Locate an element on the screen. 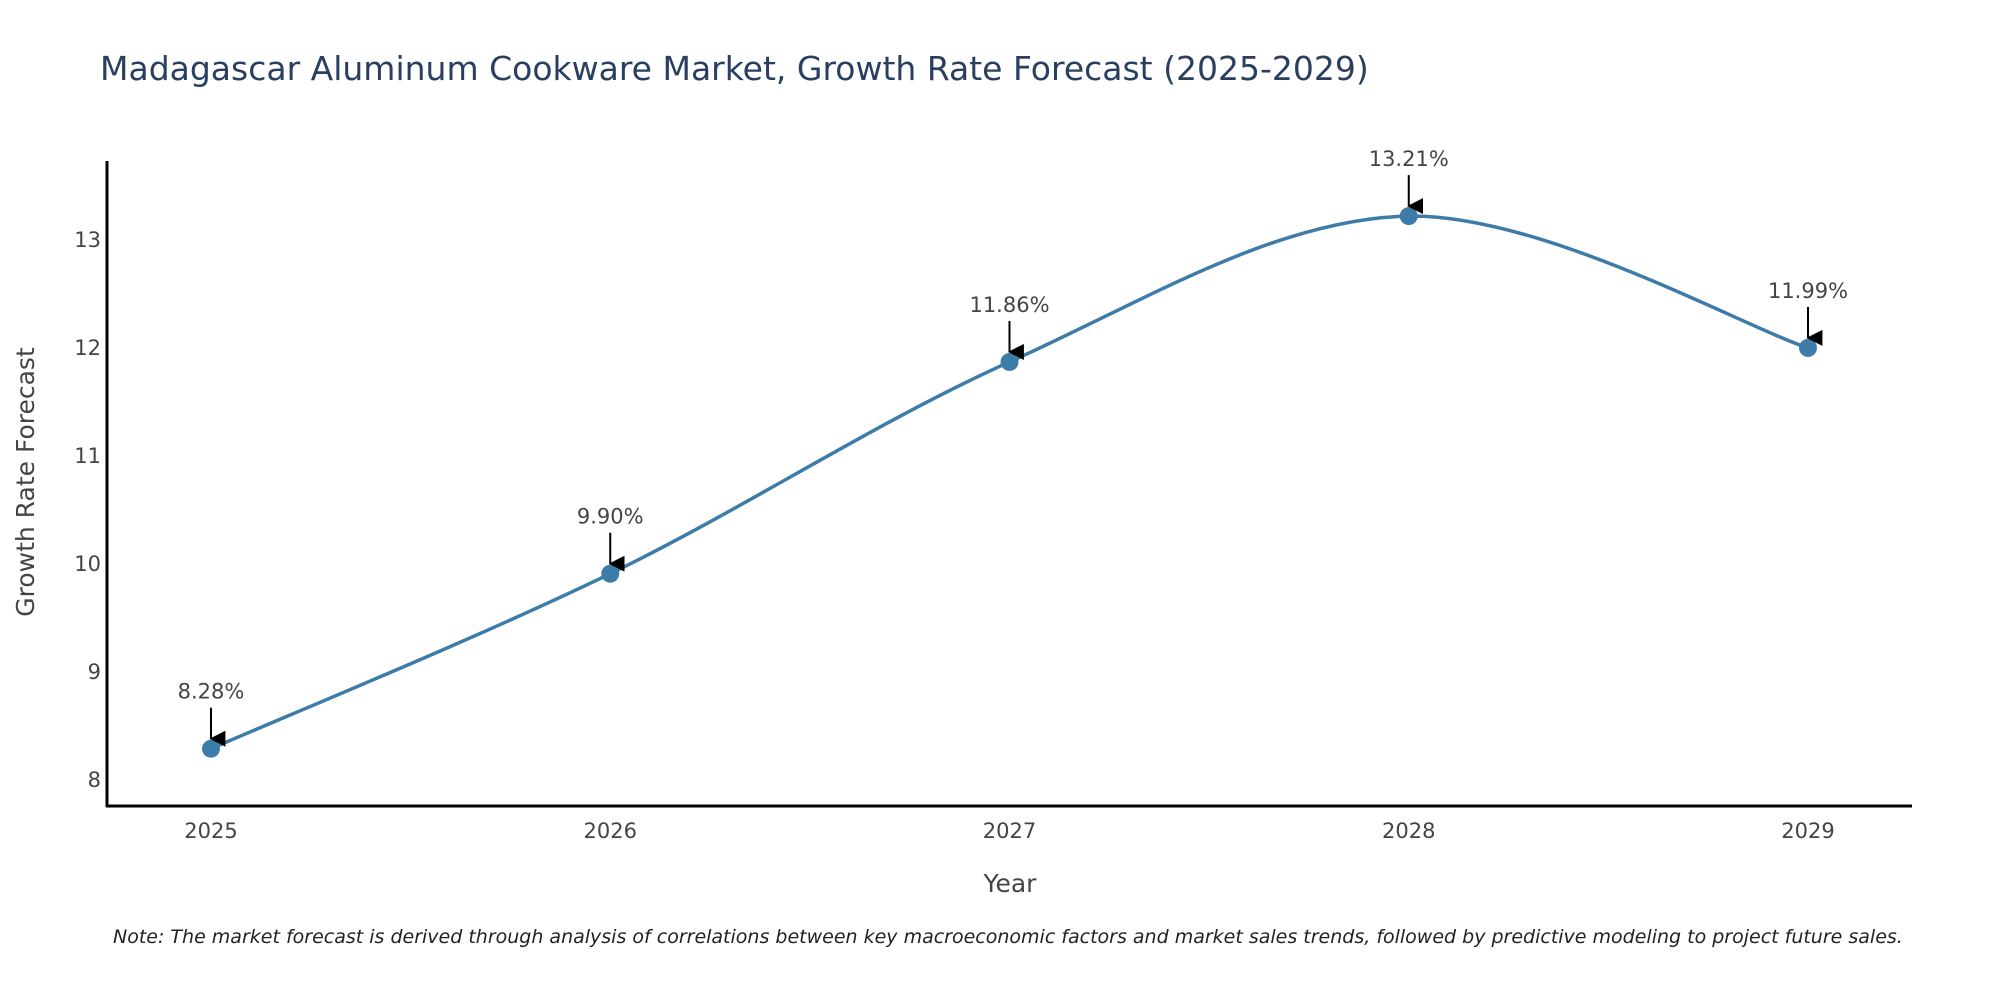 This screenshot has width=2000, height=1004. x-axis-title: Year is located at coordinates (1010, 883).